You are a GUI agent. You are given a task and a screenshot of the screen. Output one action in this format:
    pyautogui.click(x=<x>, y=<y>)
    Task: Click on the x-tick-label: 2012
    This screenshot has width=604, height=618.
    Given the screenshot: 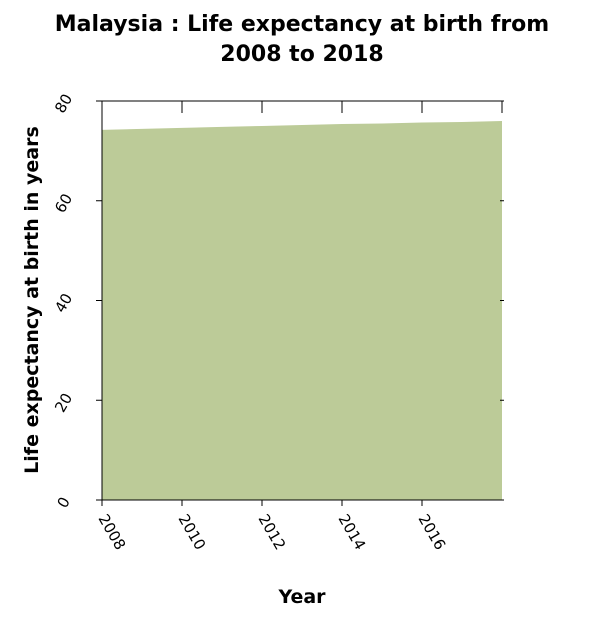 What is the action you would take?
    pyautogui.click(x=272, y=532)
    